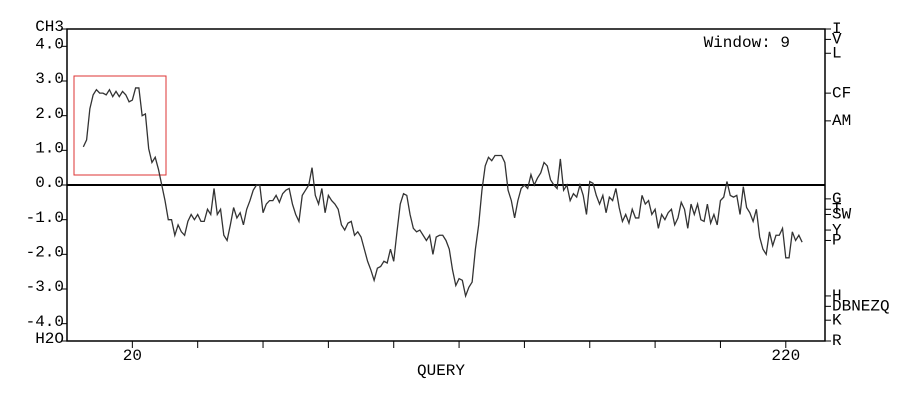  Describe the element at coordinates (49, 183) in the screenshot. I see `y-tick-label: 0.0` at that location.